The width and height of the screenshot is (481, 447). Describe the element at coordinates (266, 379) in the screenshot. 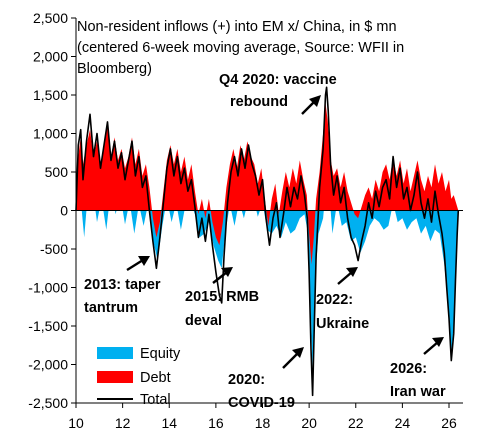

I see `annotation-covid: 2020: COVID-19` at that location.